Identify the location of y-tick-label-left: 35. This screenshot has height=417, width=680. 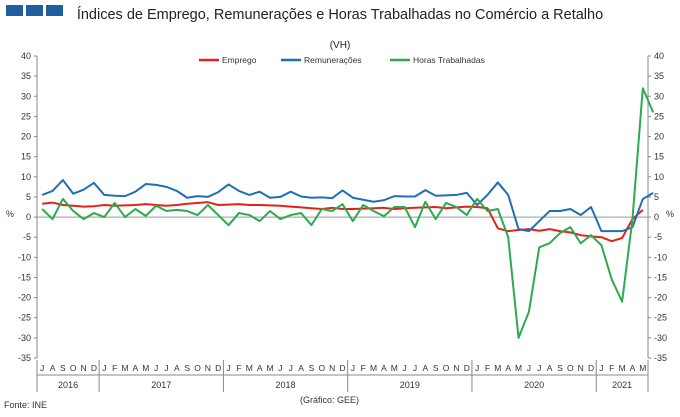
(26, 76).